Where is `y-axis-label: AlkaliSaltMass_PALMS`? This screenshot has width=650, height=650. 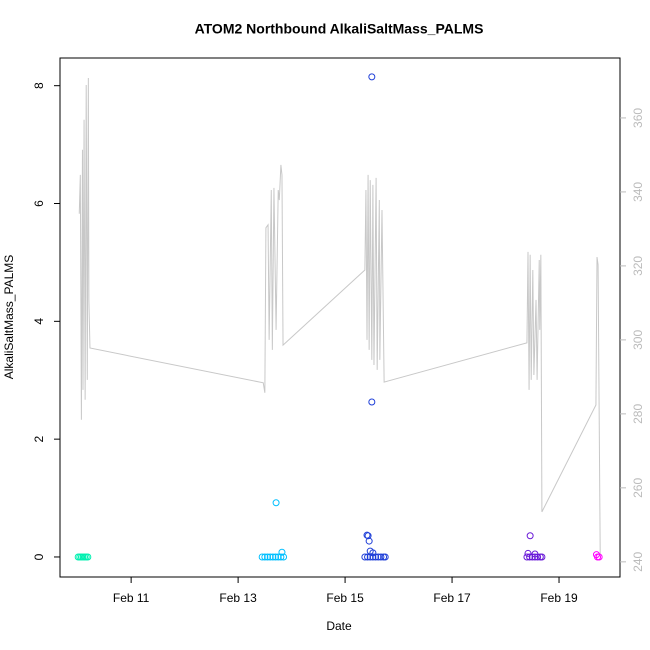 y-axis-label: AlkaliSaltMass_PALMS is located at coordinates (9, 317).